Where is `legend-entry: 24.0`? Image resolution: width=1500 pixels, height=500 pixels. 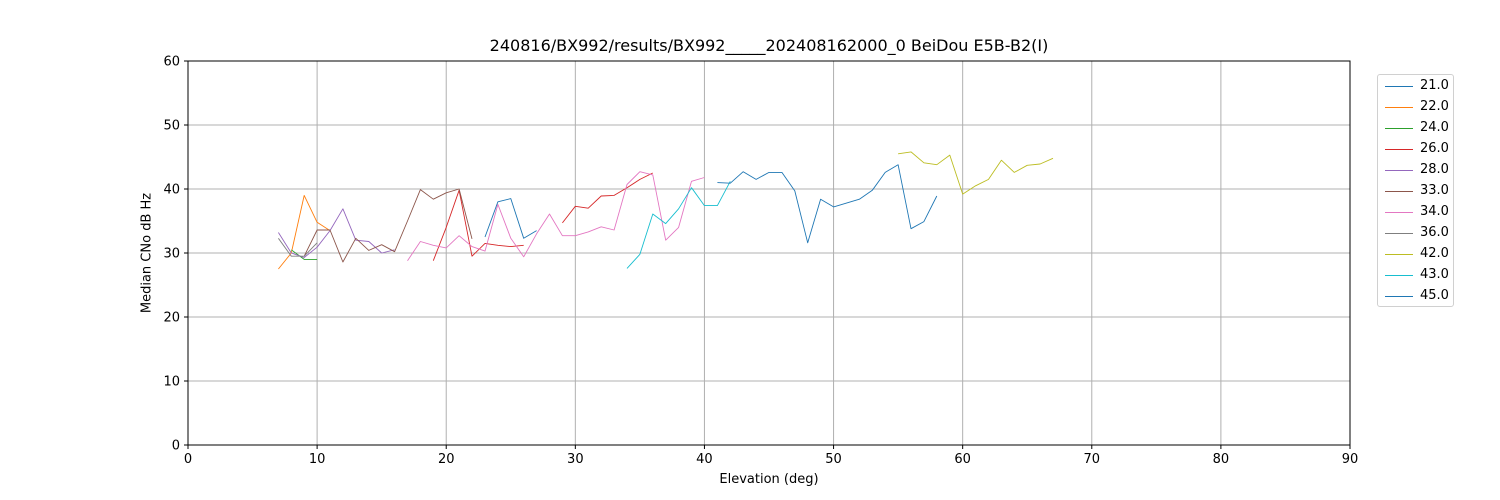
legend-entry: 24.0 is located at coordinates (1416, 128).